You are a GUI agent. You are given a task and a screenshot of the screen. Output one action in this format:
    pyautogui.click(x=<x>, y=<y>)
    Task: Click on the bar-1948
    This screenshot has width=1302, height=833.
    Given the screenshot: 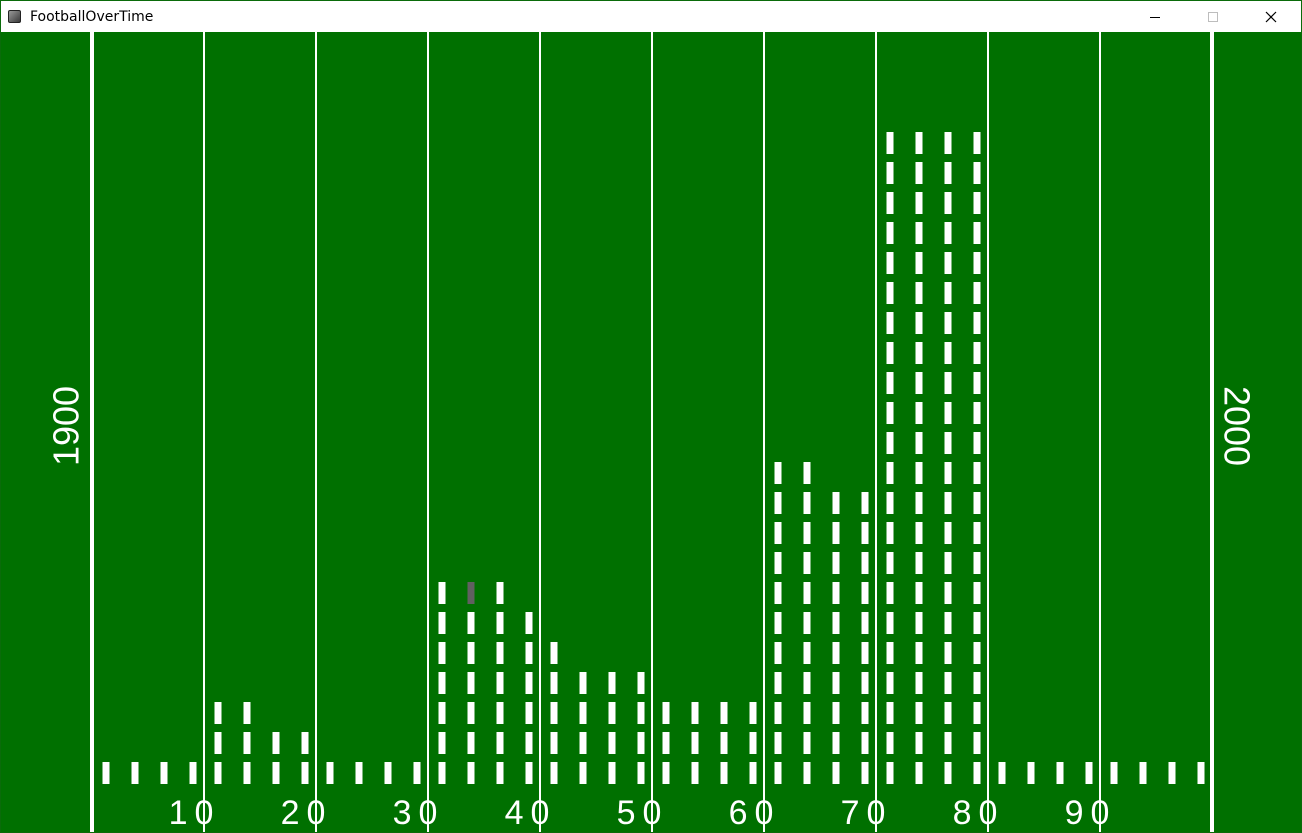 What is the action you would take?
    pyautogui.click(x=641, y=728)
    